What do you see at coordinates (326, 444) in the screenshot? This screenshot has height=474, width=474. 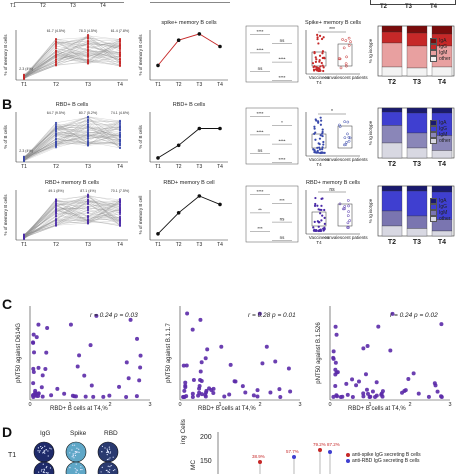 I see `d-pct-3: 79.2% 87.2%` at bounding box center [326, 444].